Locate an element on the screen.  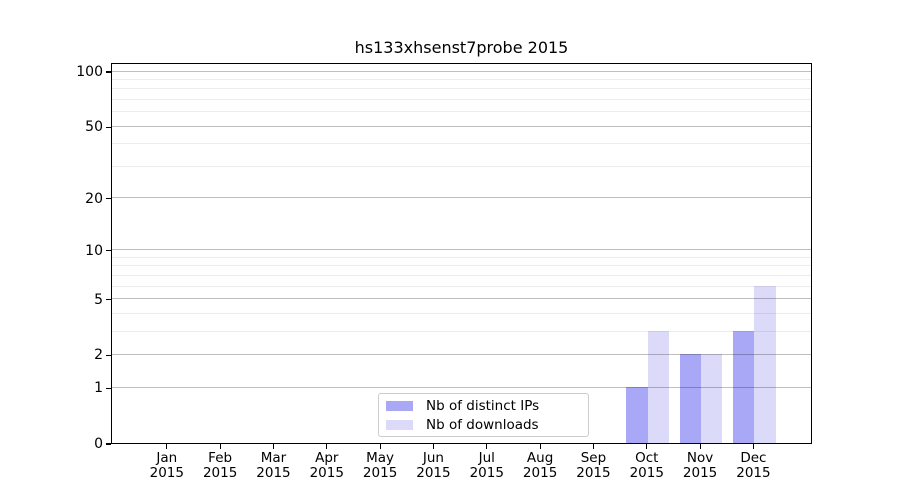
x-tick-nov is located at coordinates (700, 446).